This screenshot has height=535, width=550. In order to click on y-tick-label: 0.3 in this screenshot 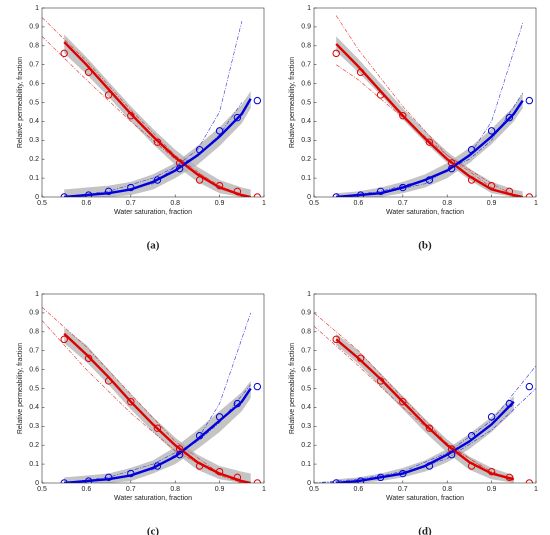, I will do `click(34, 426)`.